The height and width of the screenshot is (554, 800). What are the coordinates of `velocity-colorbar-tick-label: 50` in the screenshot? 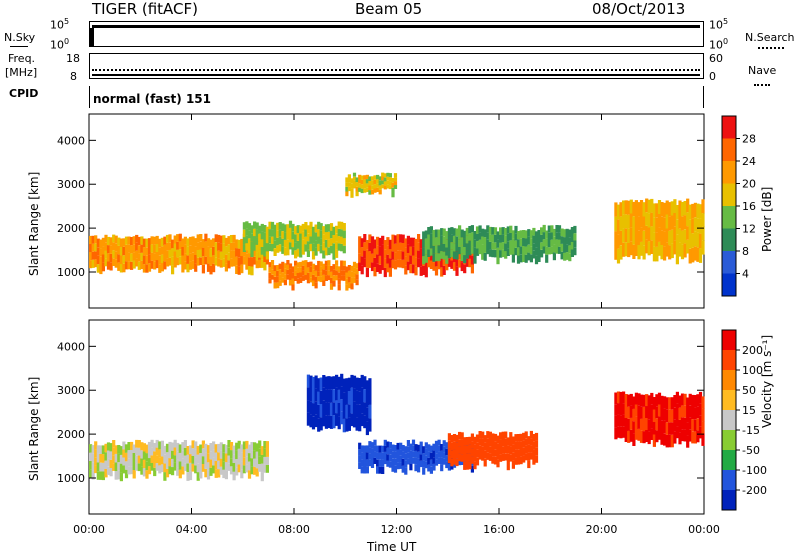 It's located at (749, 390).